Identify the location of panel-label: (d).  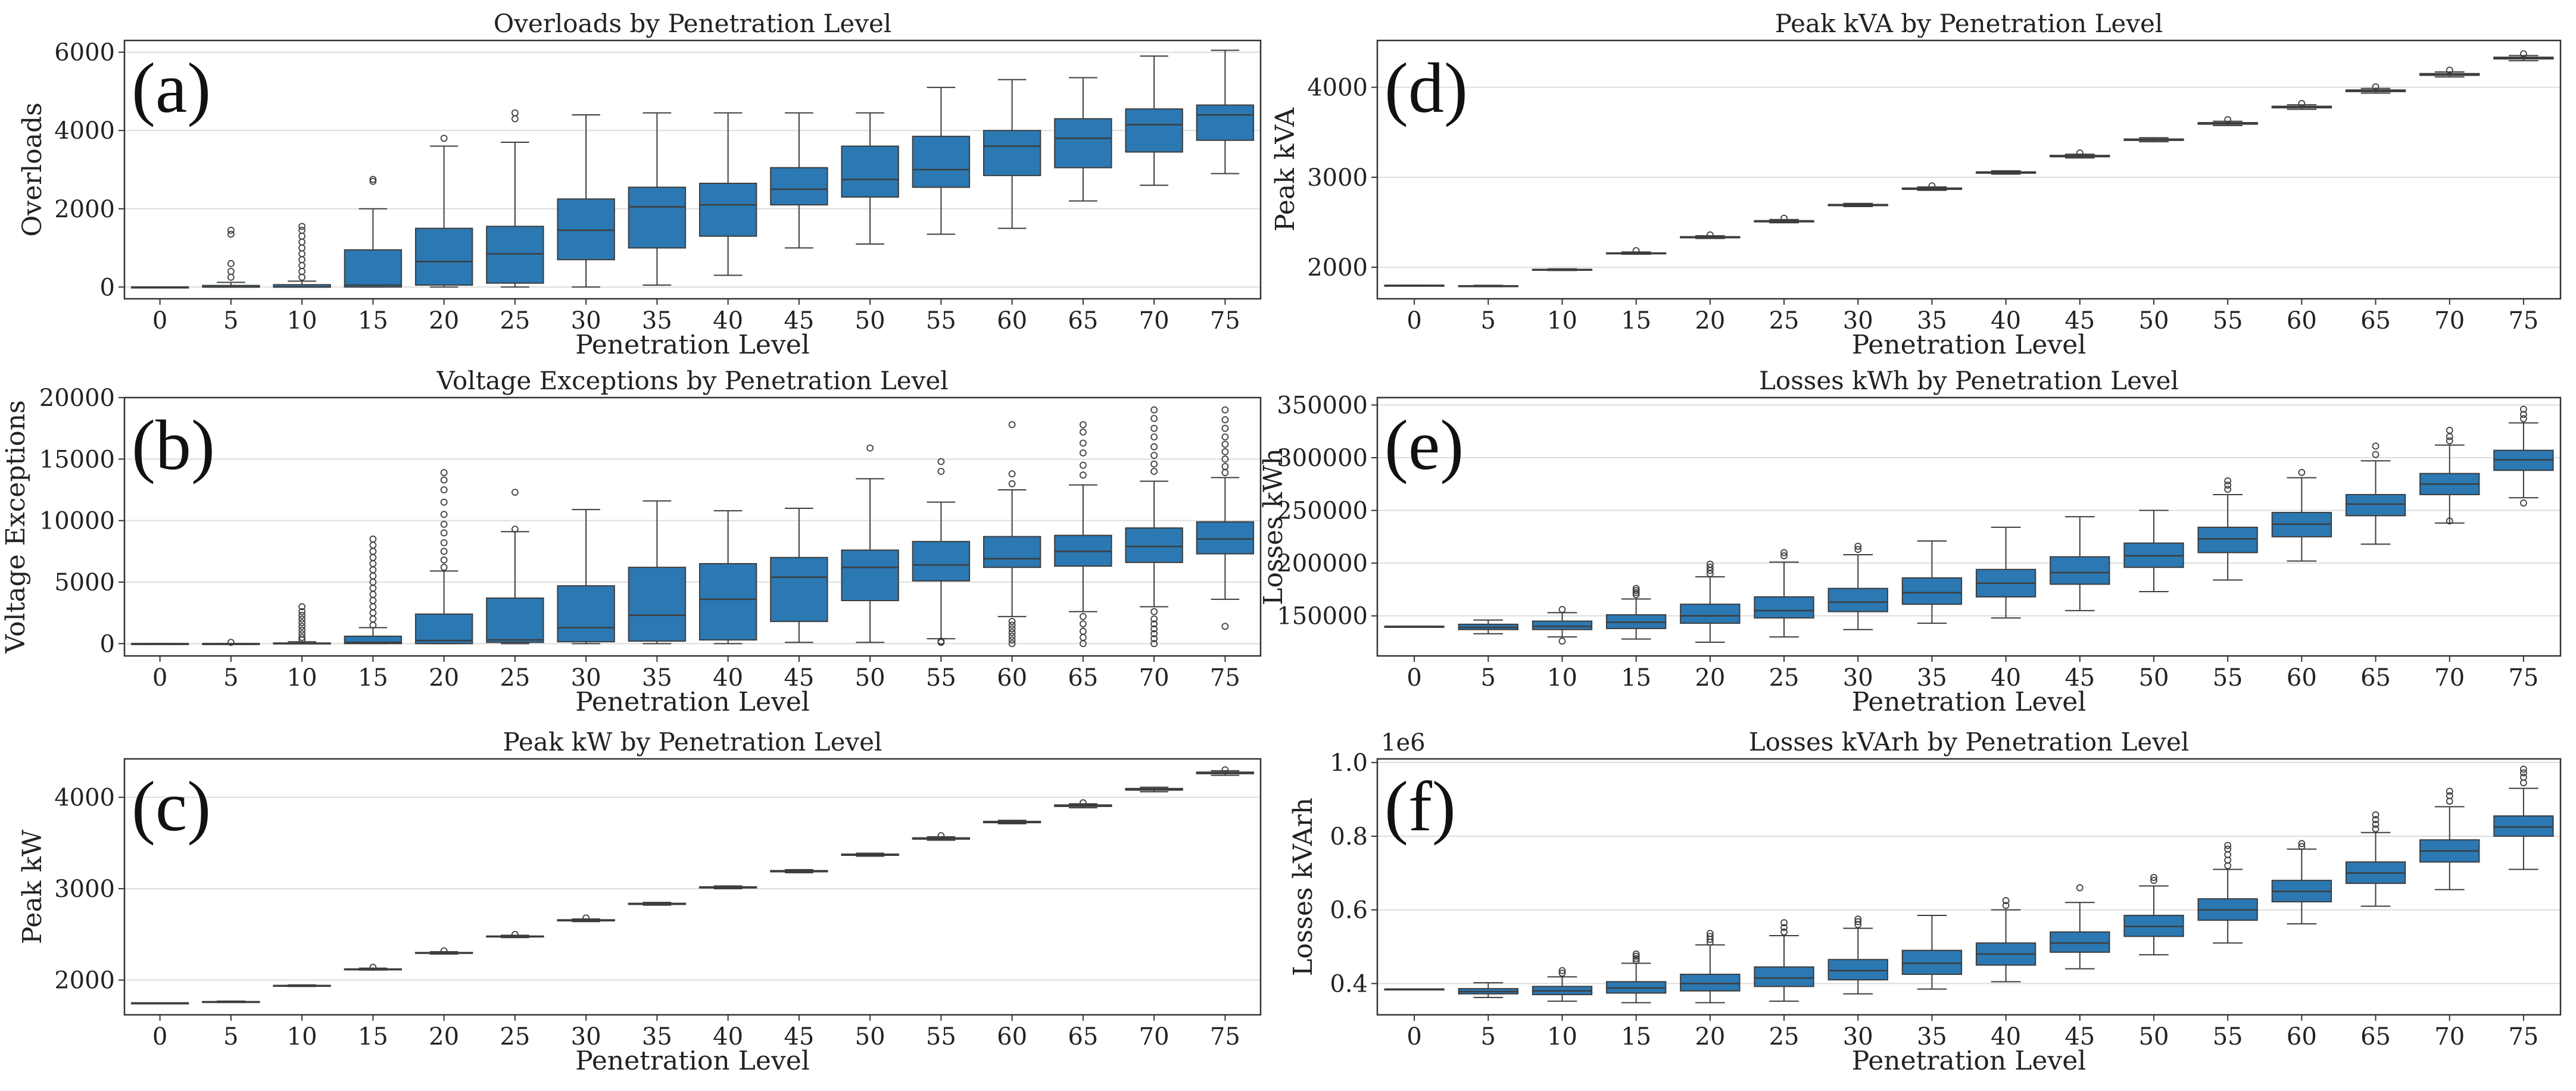
(1426, 87).